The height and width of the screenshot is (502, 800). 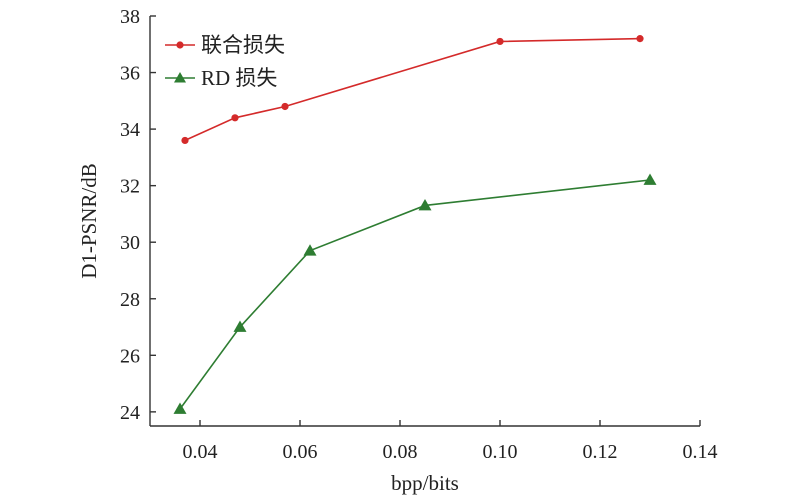 I want to click on y-tick-label: 26, so click(x=130, y=356).